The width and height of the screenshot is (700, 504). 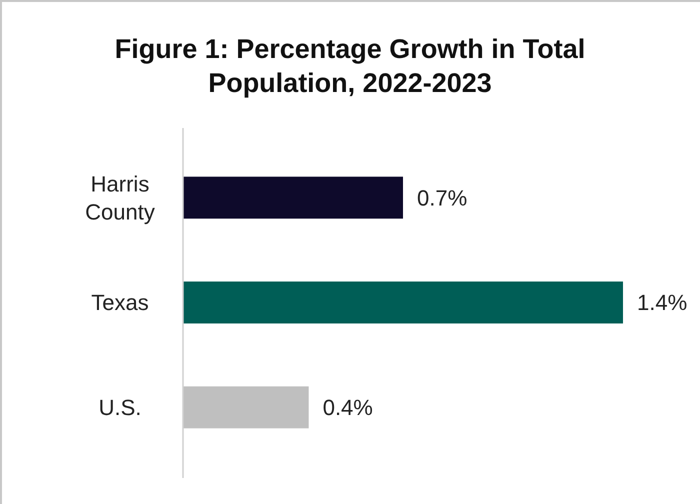 What do you see at coordinates (442, 197) in the screenshot?
I see `data-label: 0.7%` at bounding box center [442, 197].